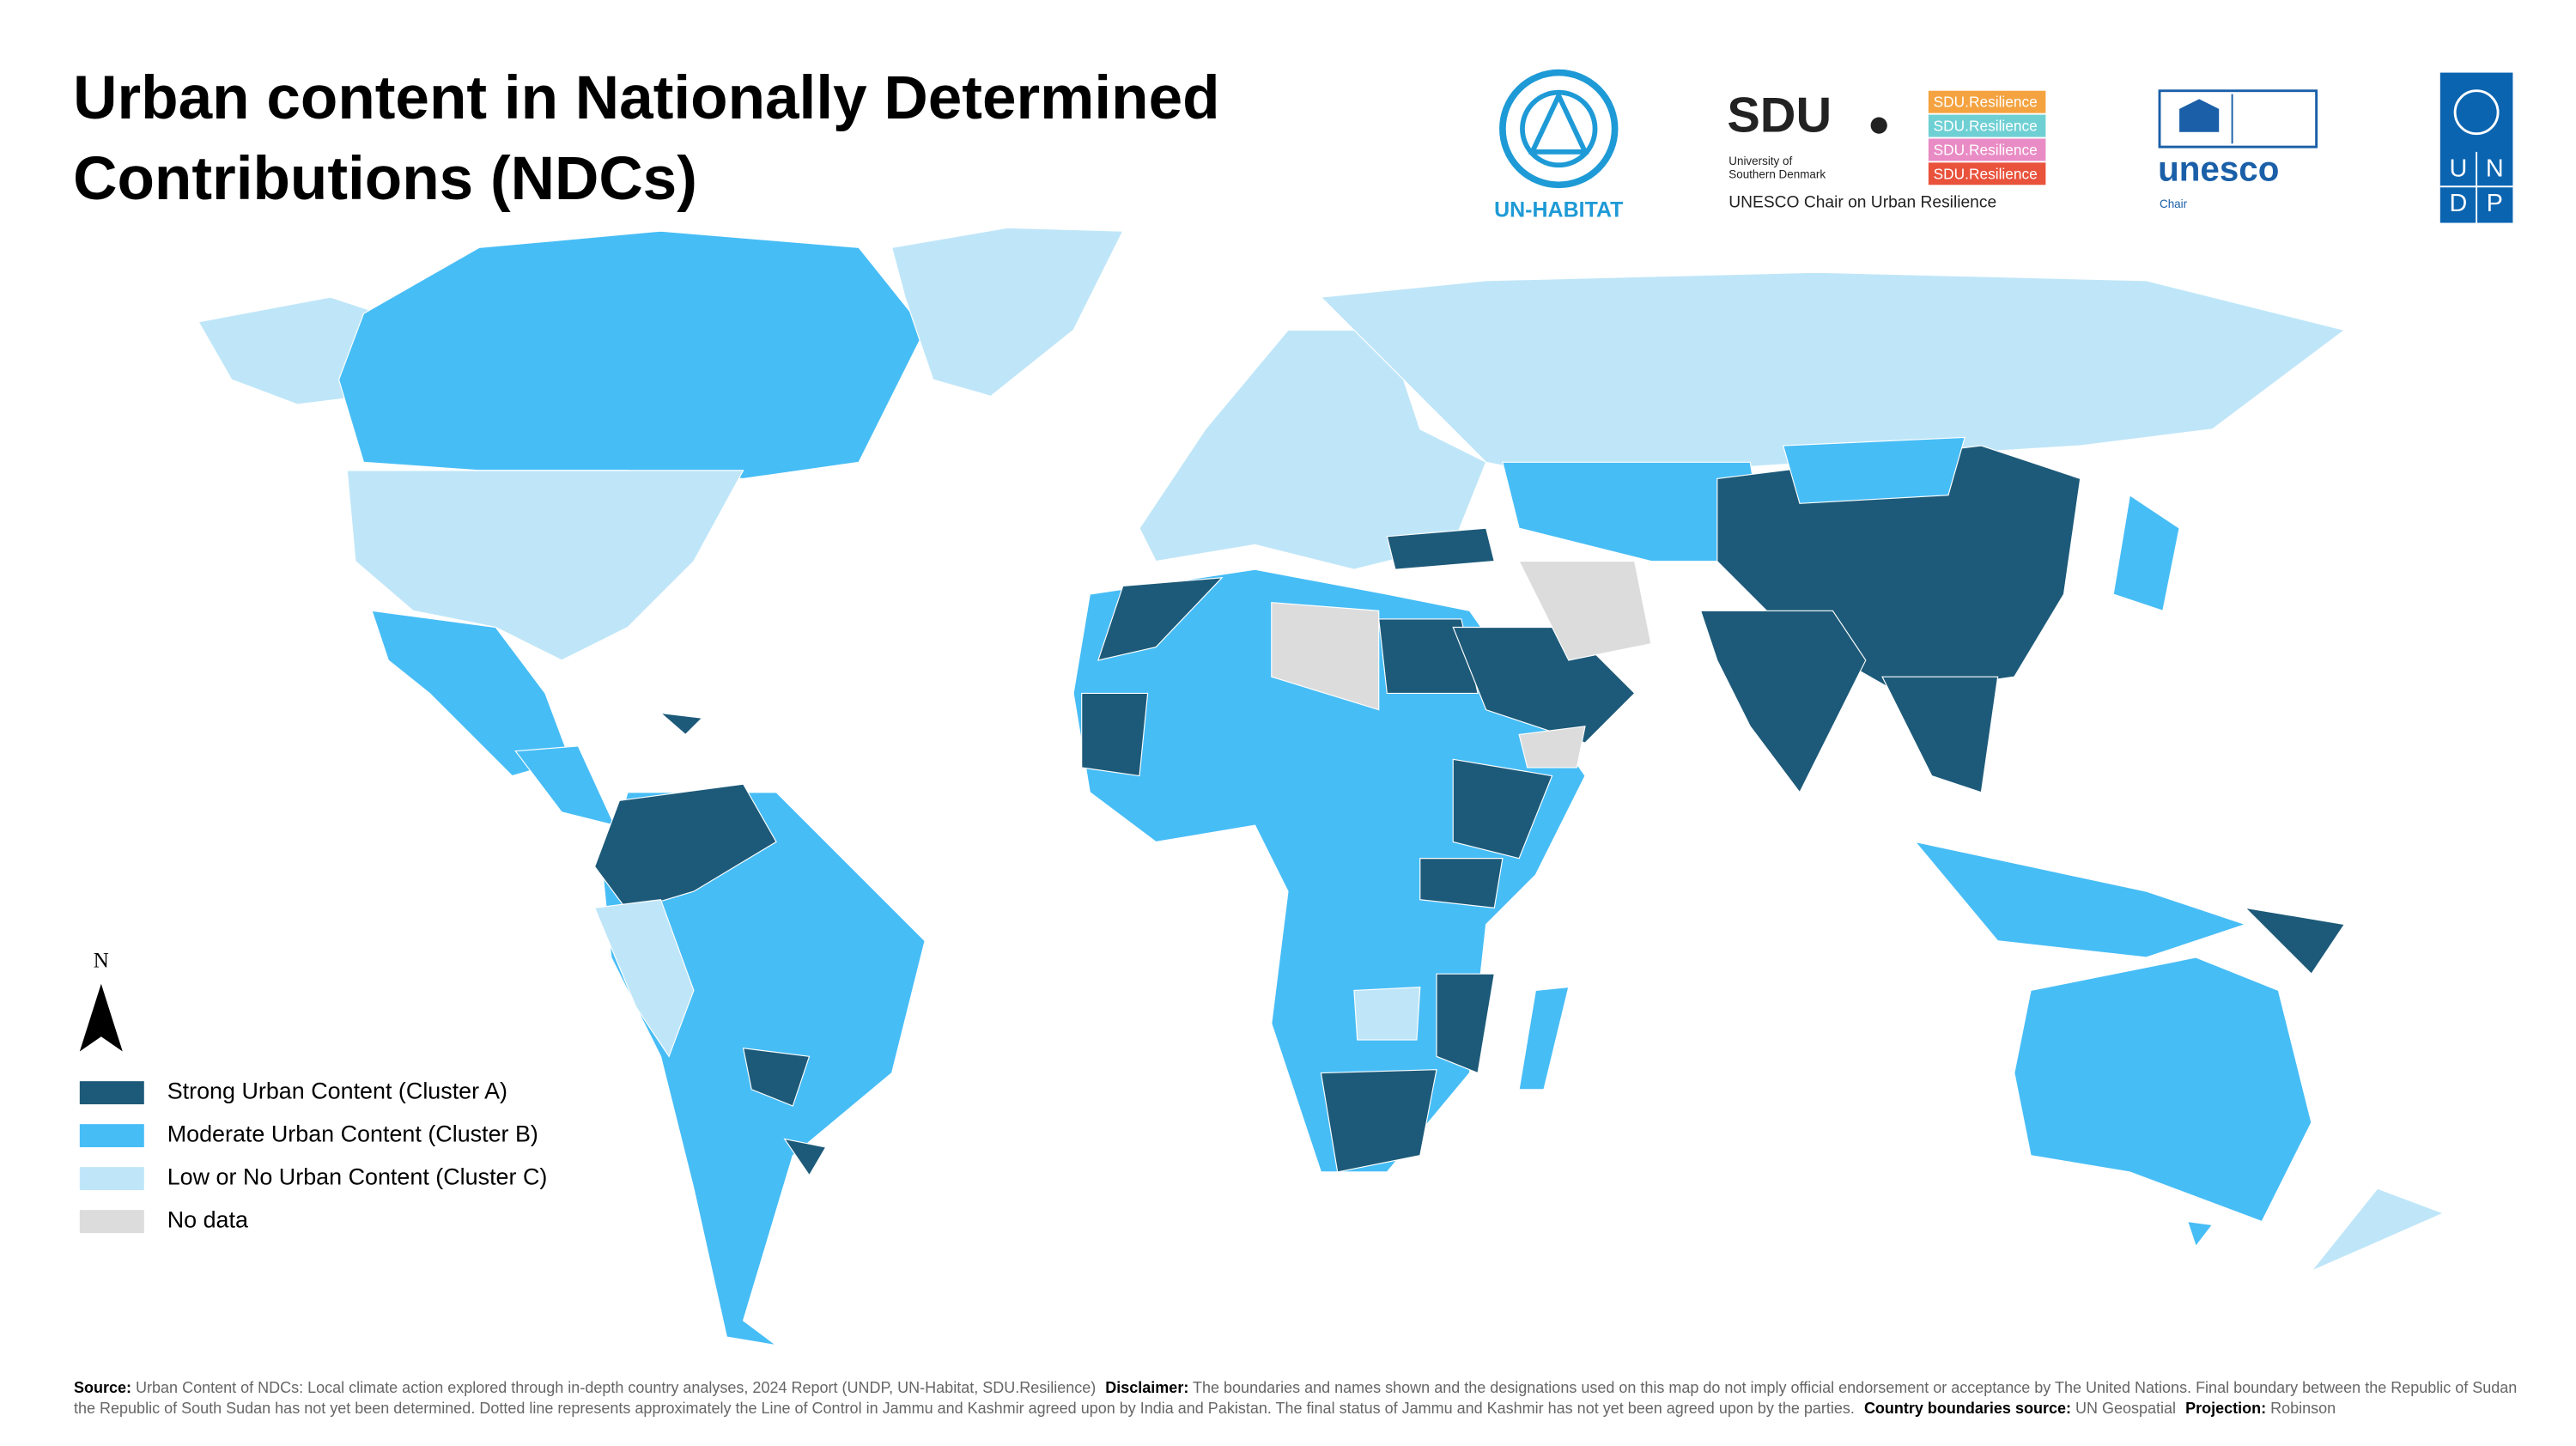  What do you see at coordinates (1862, 203) in the screenshot?
I see `sdu-chair: UNESCO Chair on Urban Resilience` at bounding box center [1862, 203].